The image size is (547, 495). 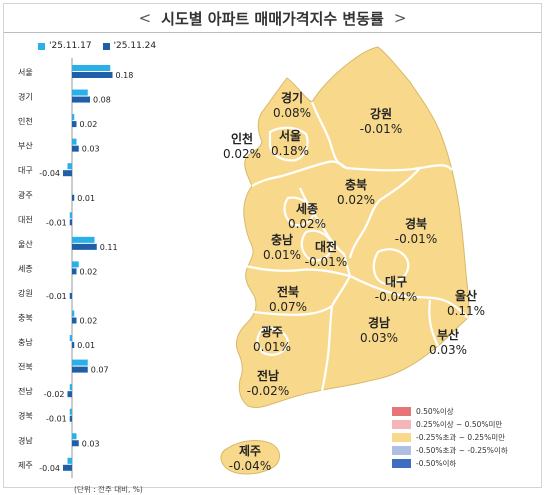 What do you see at coordinates (466, 311) in the screenshot?
I see `region-value: 0.11%` at bounding box center [466, 311].